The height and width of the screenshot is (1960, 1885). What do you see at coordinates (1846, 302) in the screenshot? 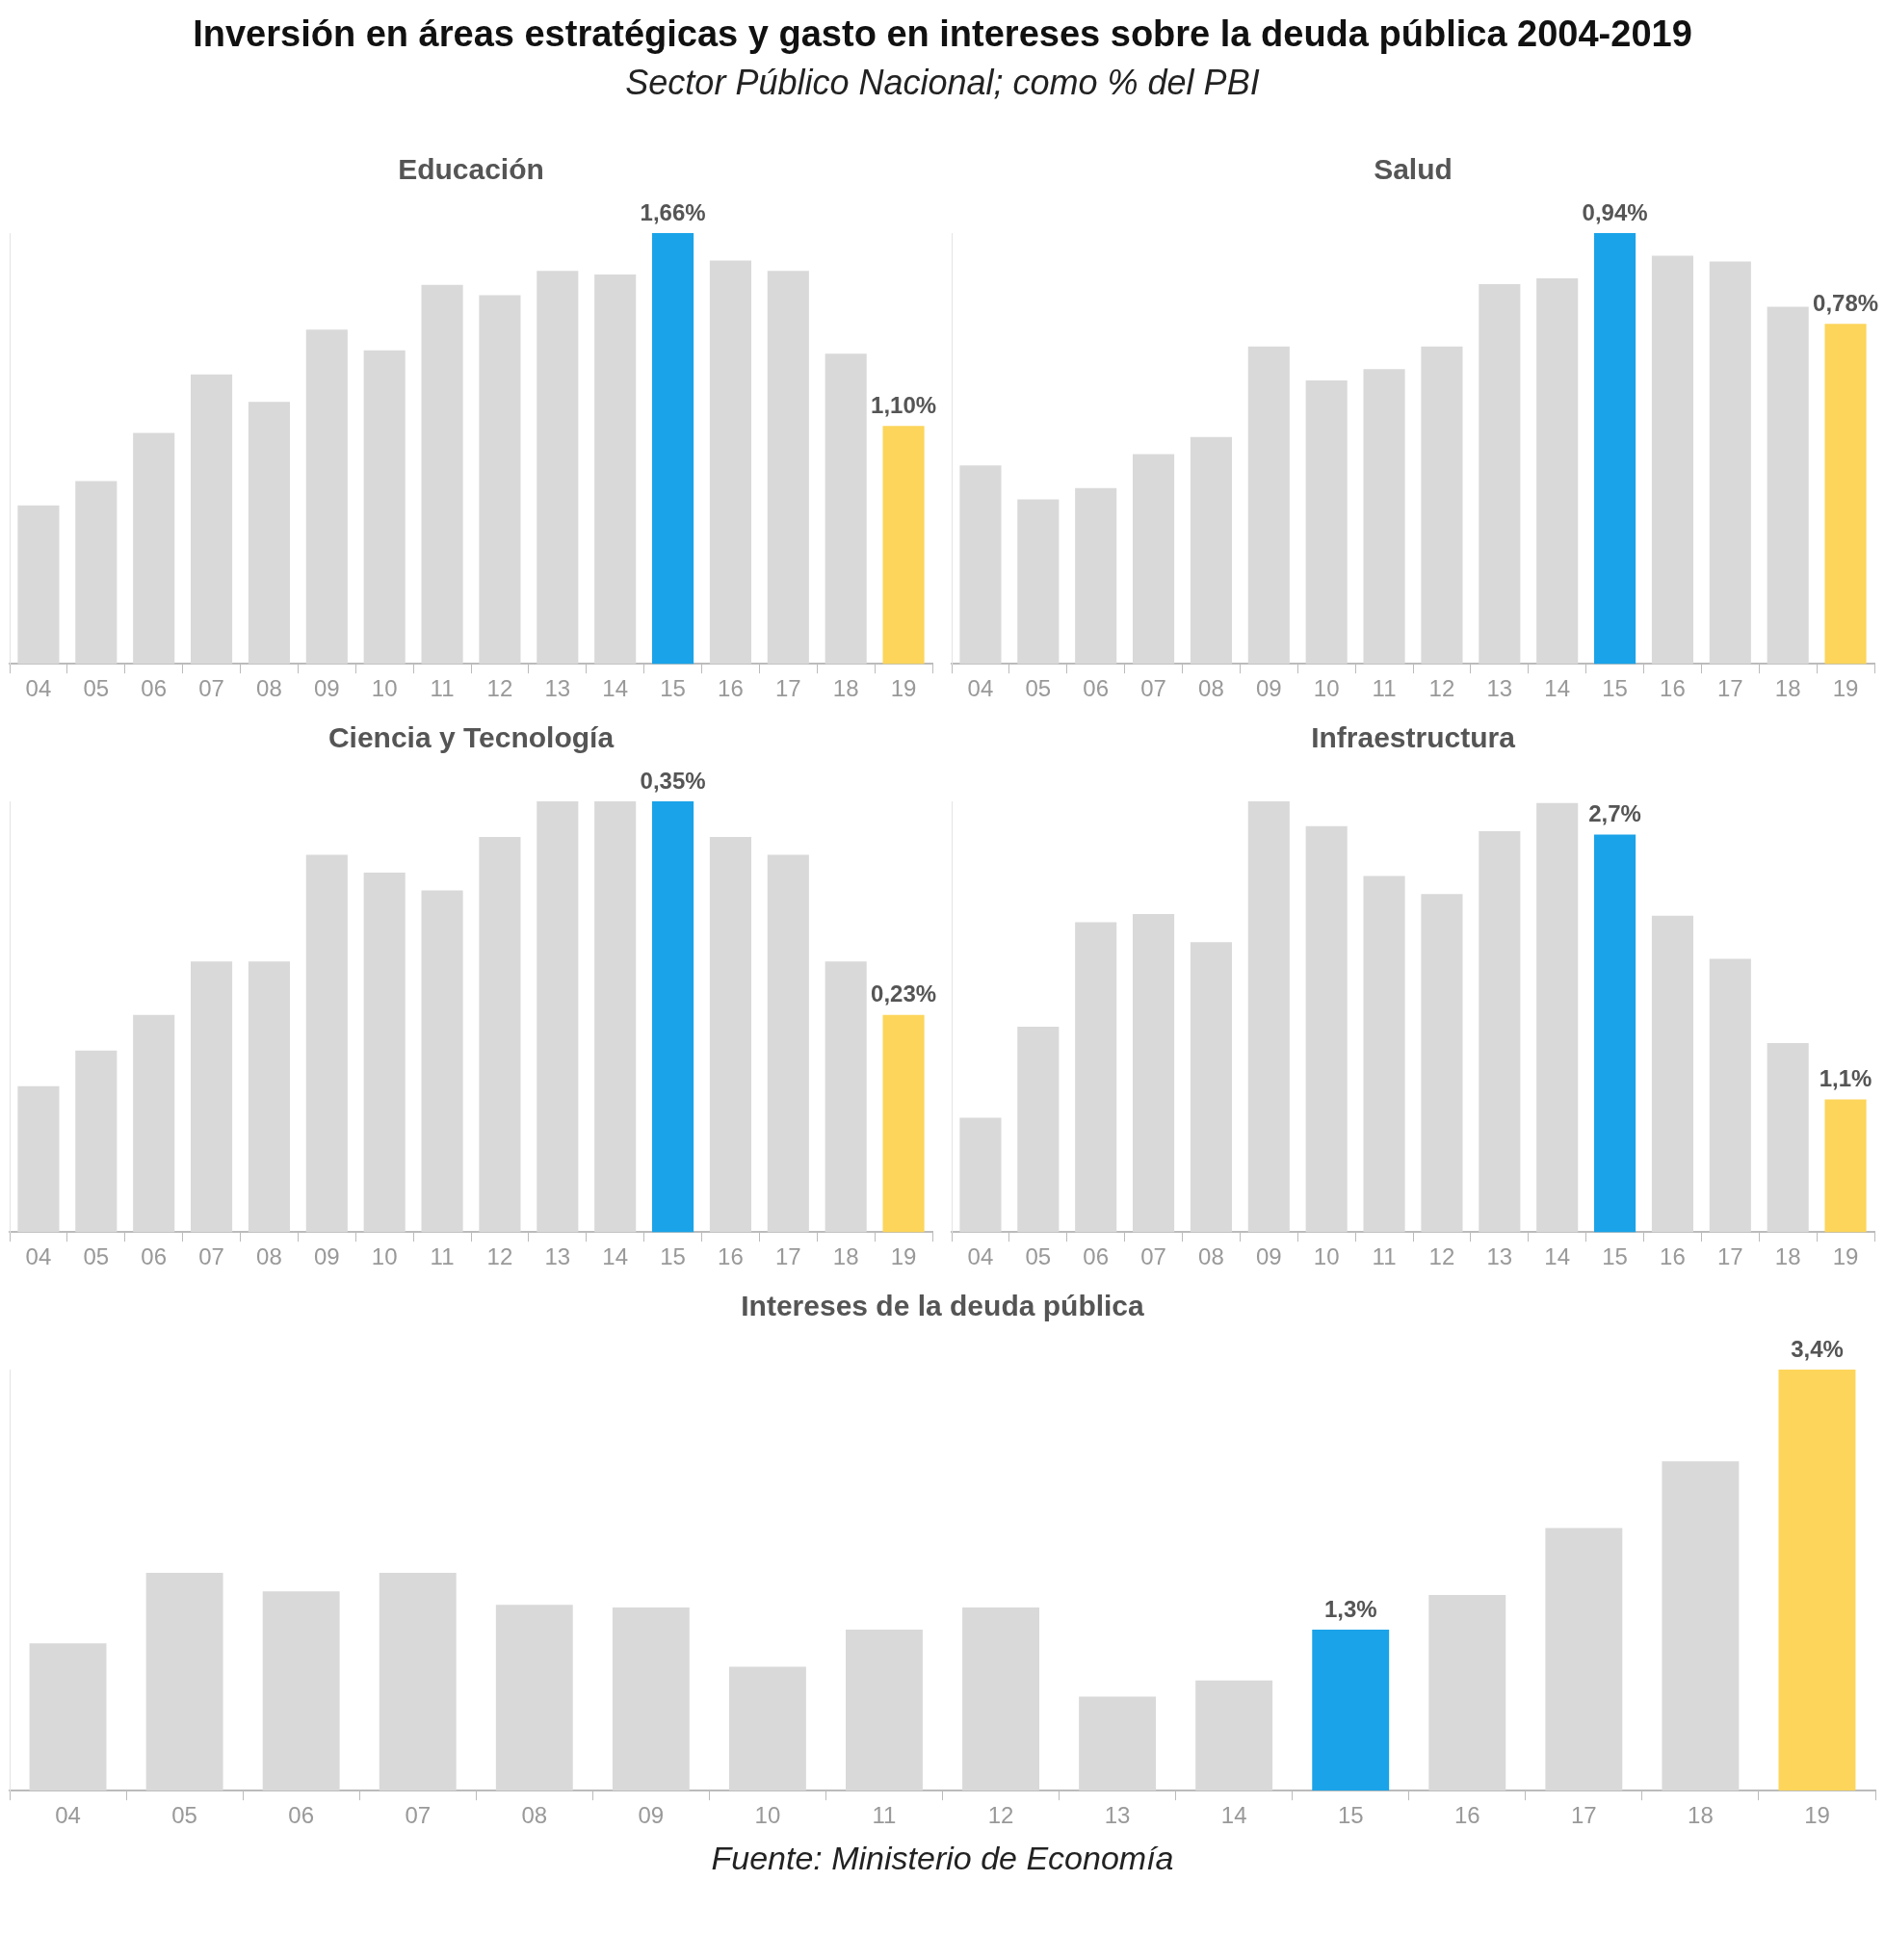
I see `data-label: 0,78%` at bounding box center [1846, 302].